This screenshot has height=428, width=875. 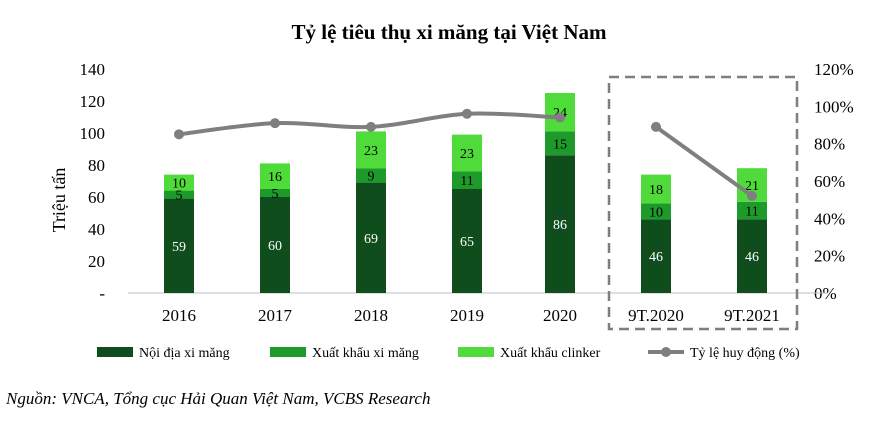 What do you see at coordinates (560, 315) in the screenshot?
I see `x-tick-label: 2020` at bounding box center [560, 315].